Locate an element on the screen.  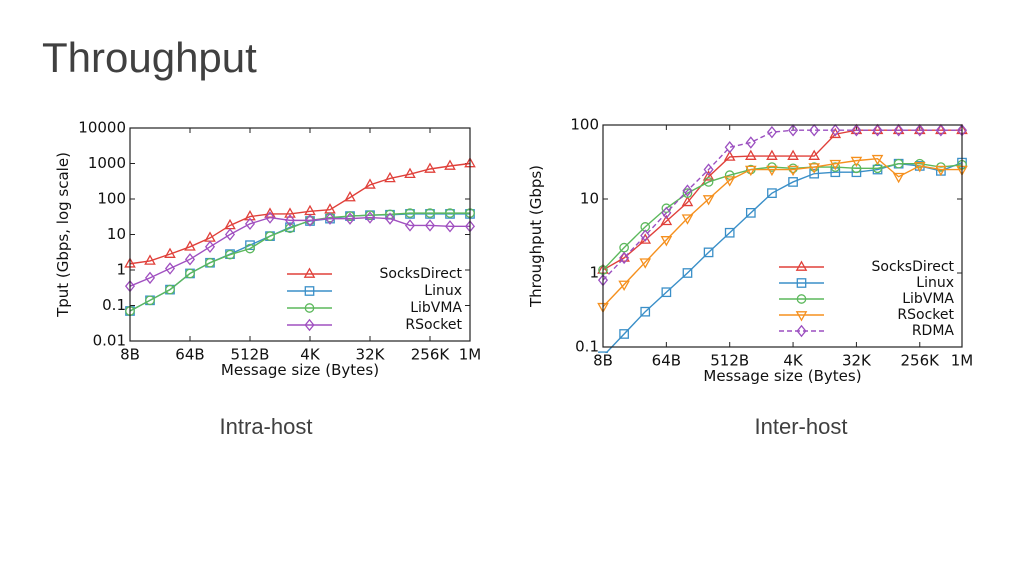
y-tick-label: 1000 is located at coordinates (107, 163).